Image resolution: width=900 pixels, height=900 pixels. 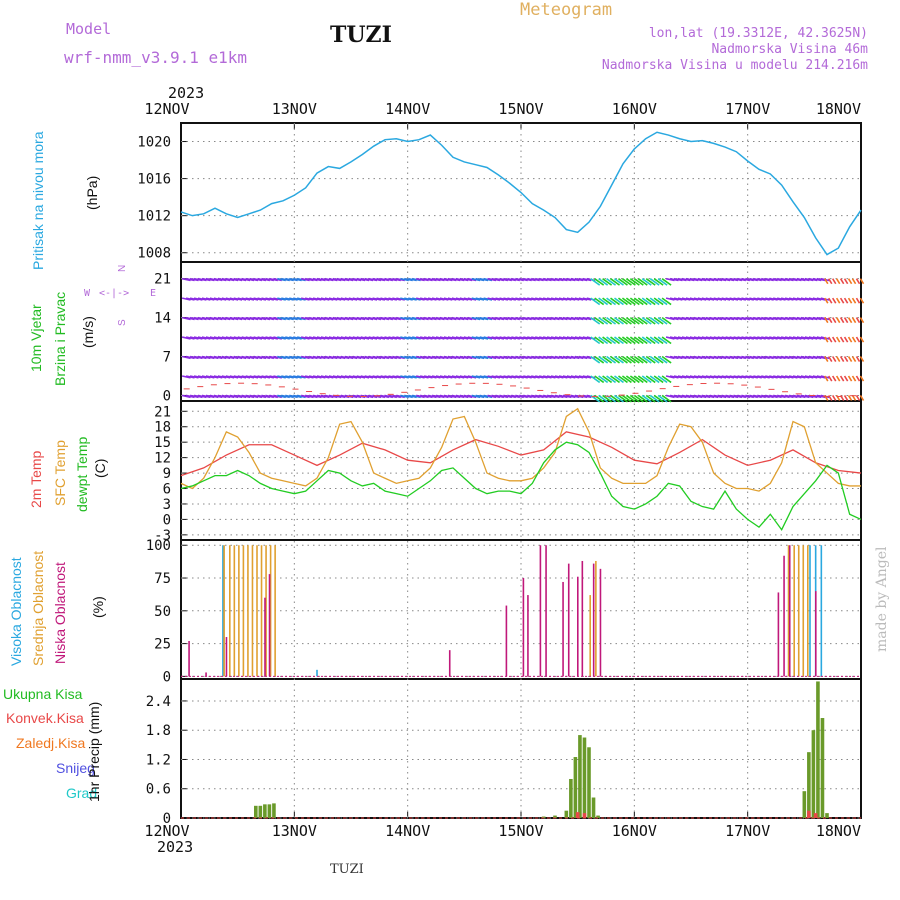 I want to click on rain-total-bar, so click(x=584, y=777).